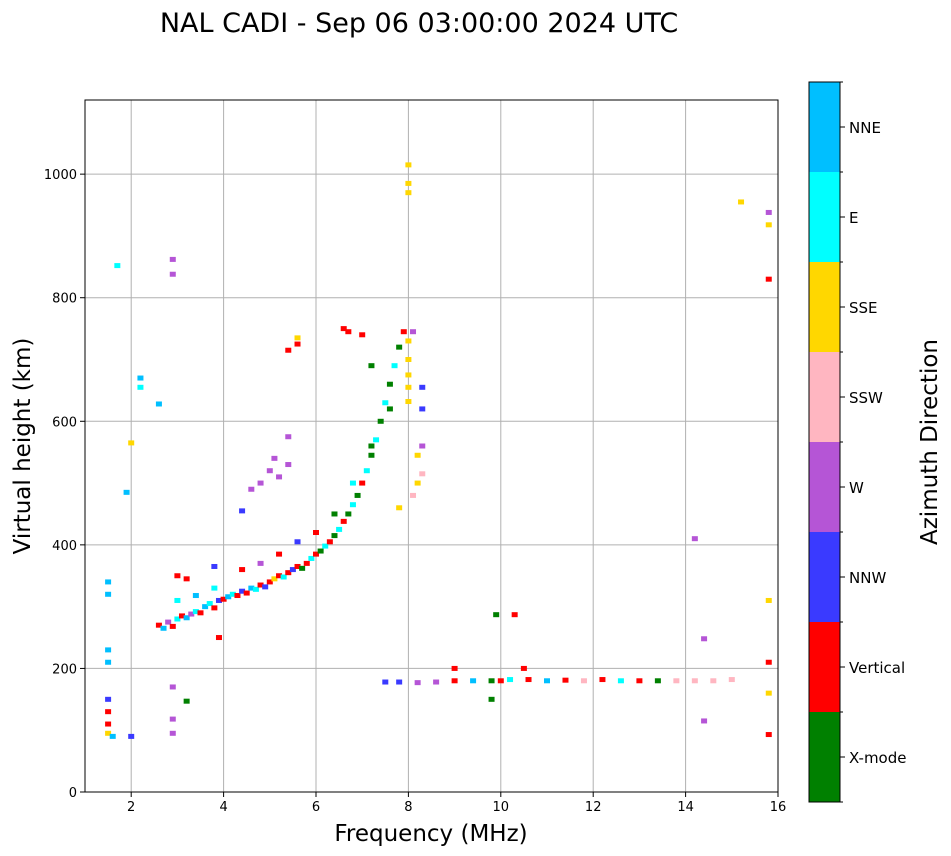 Image resolution: width=951 pixels, height=856 pixels. Describe the element at coordinates (853, 218) in the screenshot. I see `colorbar-tick-label: E` at that location.